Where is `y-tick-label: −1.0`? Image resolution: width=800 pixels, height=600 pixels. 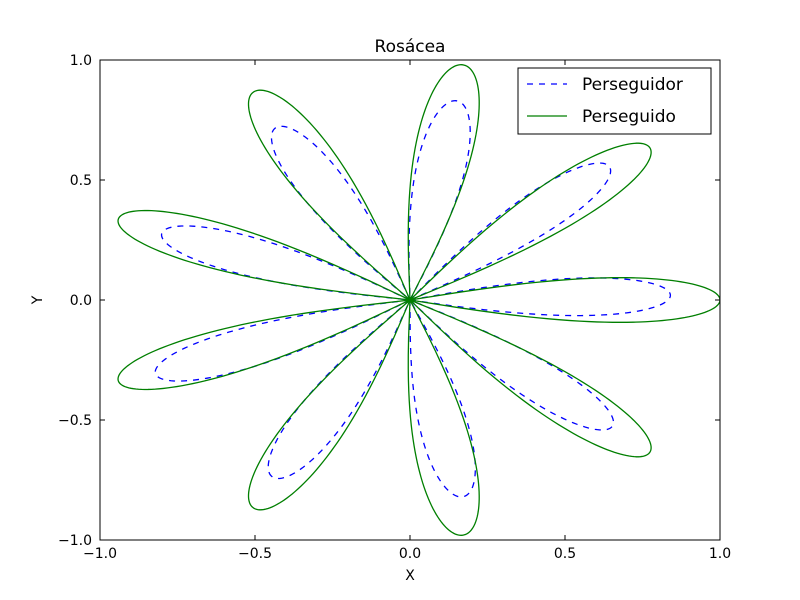 y-tick-label: −1.0 is located at coordinates (75, 541).